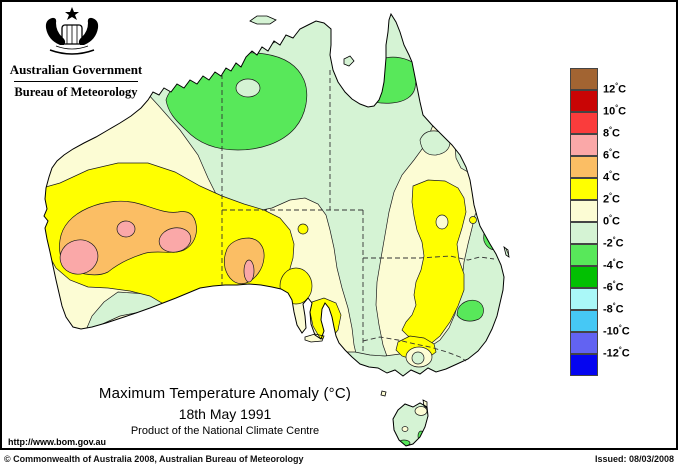  What do you see at coordinates (611, 199) in the screenshot?
I see `legend-label: 2°C` at bounding box center [611, 199].